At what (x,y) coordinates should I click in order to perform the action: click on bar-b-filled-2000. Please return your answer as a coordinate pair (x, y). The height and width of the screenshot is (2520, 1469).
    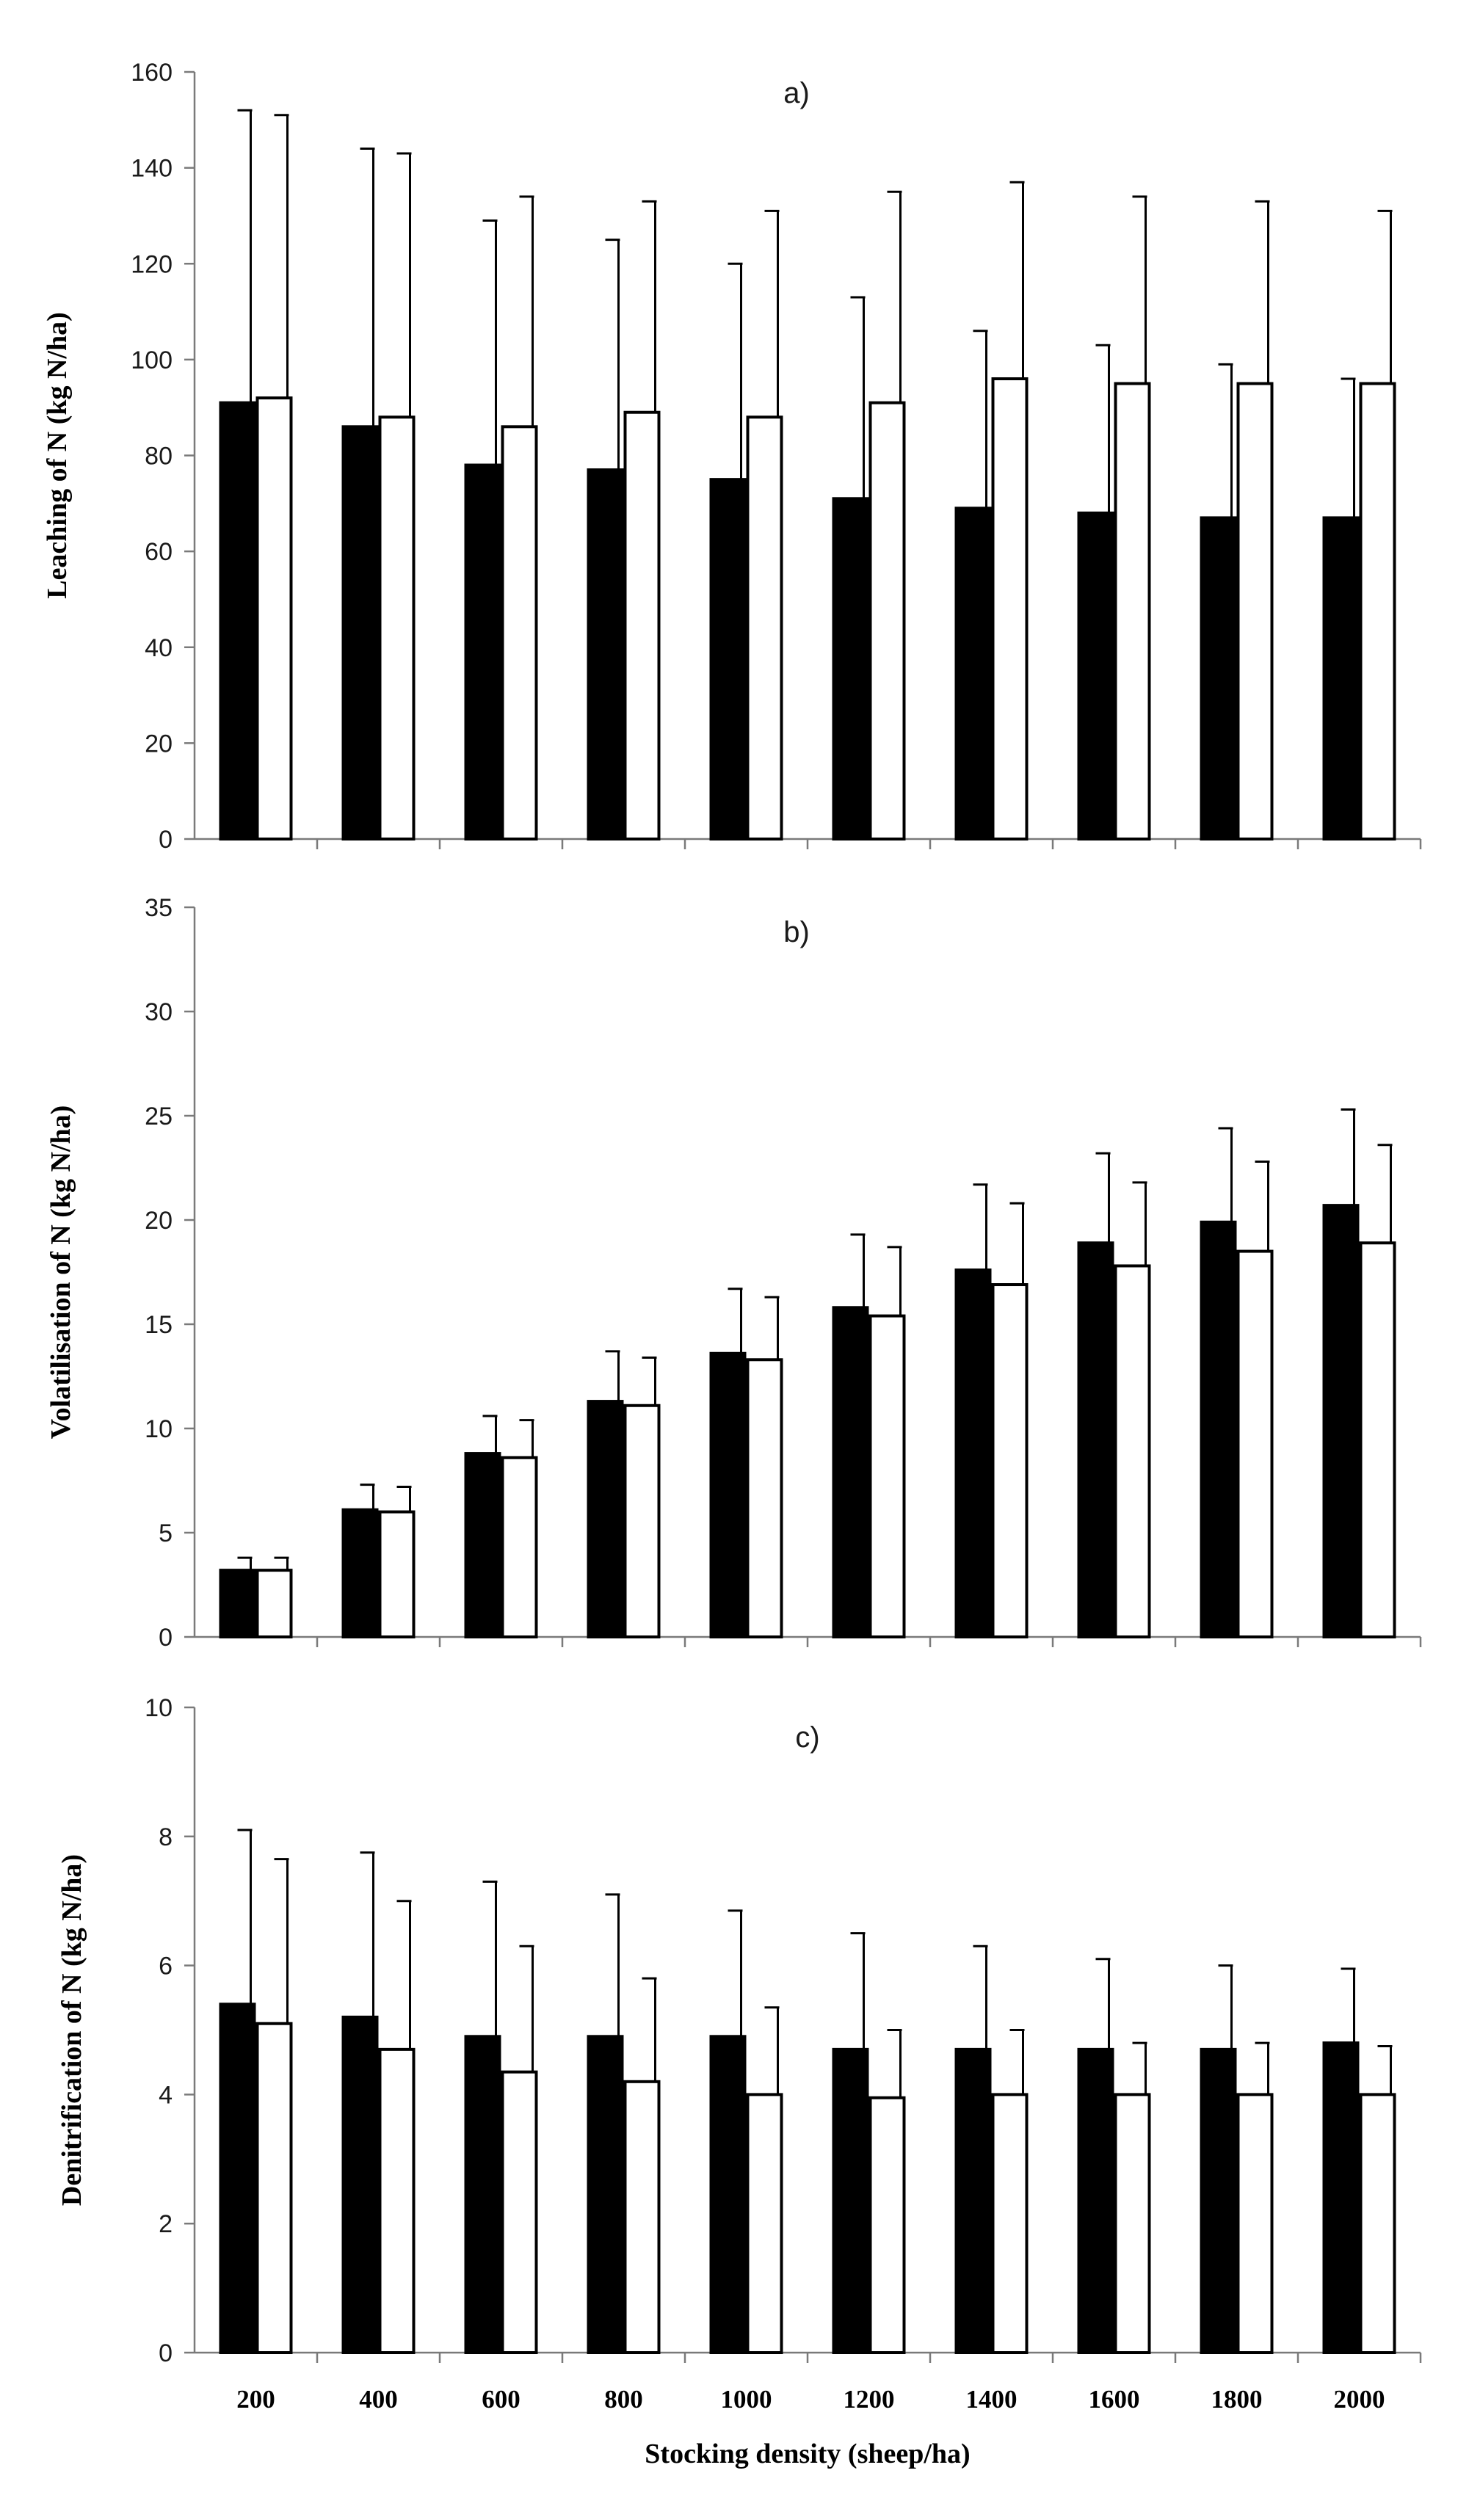
    Looking at the image, I should click on (1341, 1421).